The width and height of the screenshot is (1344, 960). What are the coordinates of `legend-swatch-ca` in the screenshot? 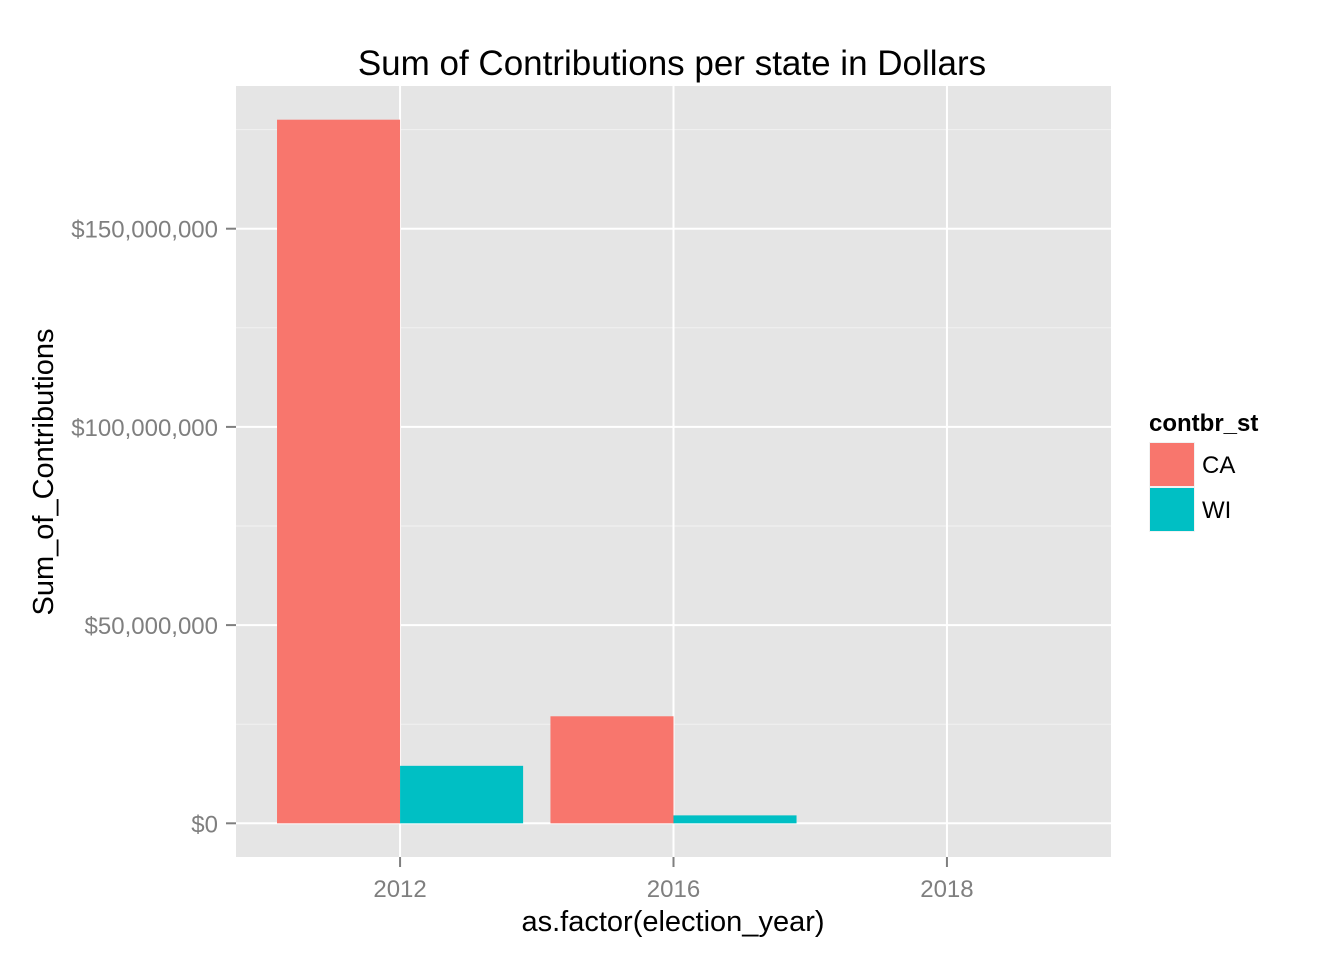 It's located at (1172, 464).